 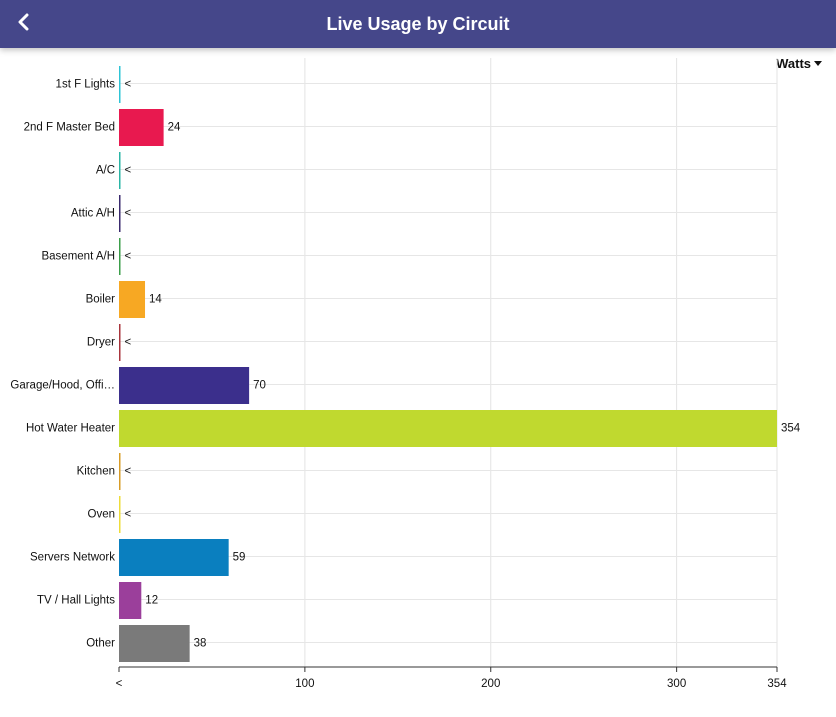 I want to click on category-label: Hot Water Heater, so click(x=70, y=429).